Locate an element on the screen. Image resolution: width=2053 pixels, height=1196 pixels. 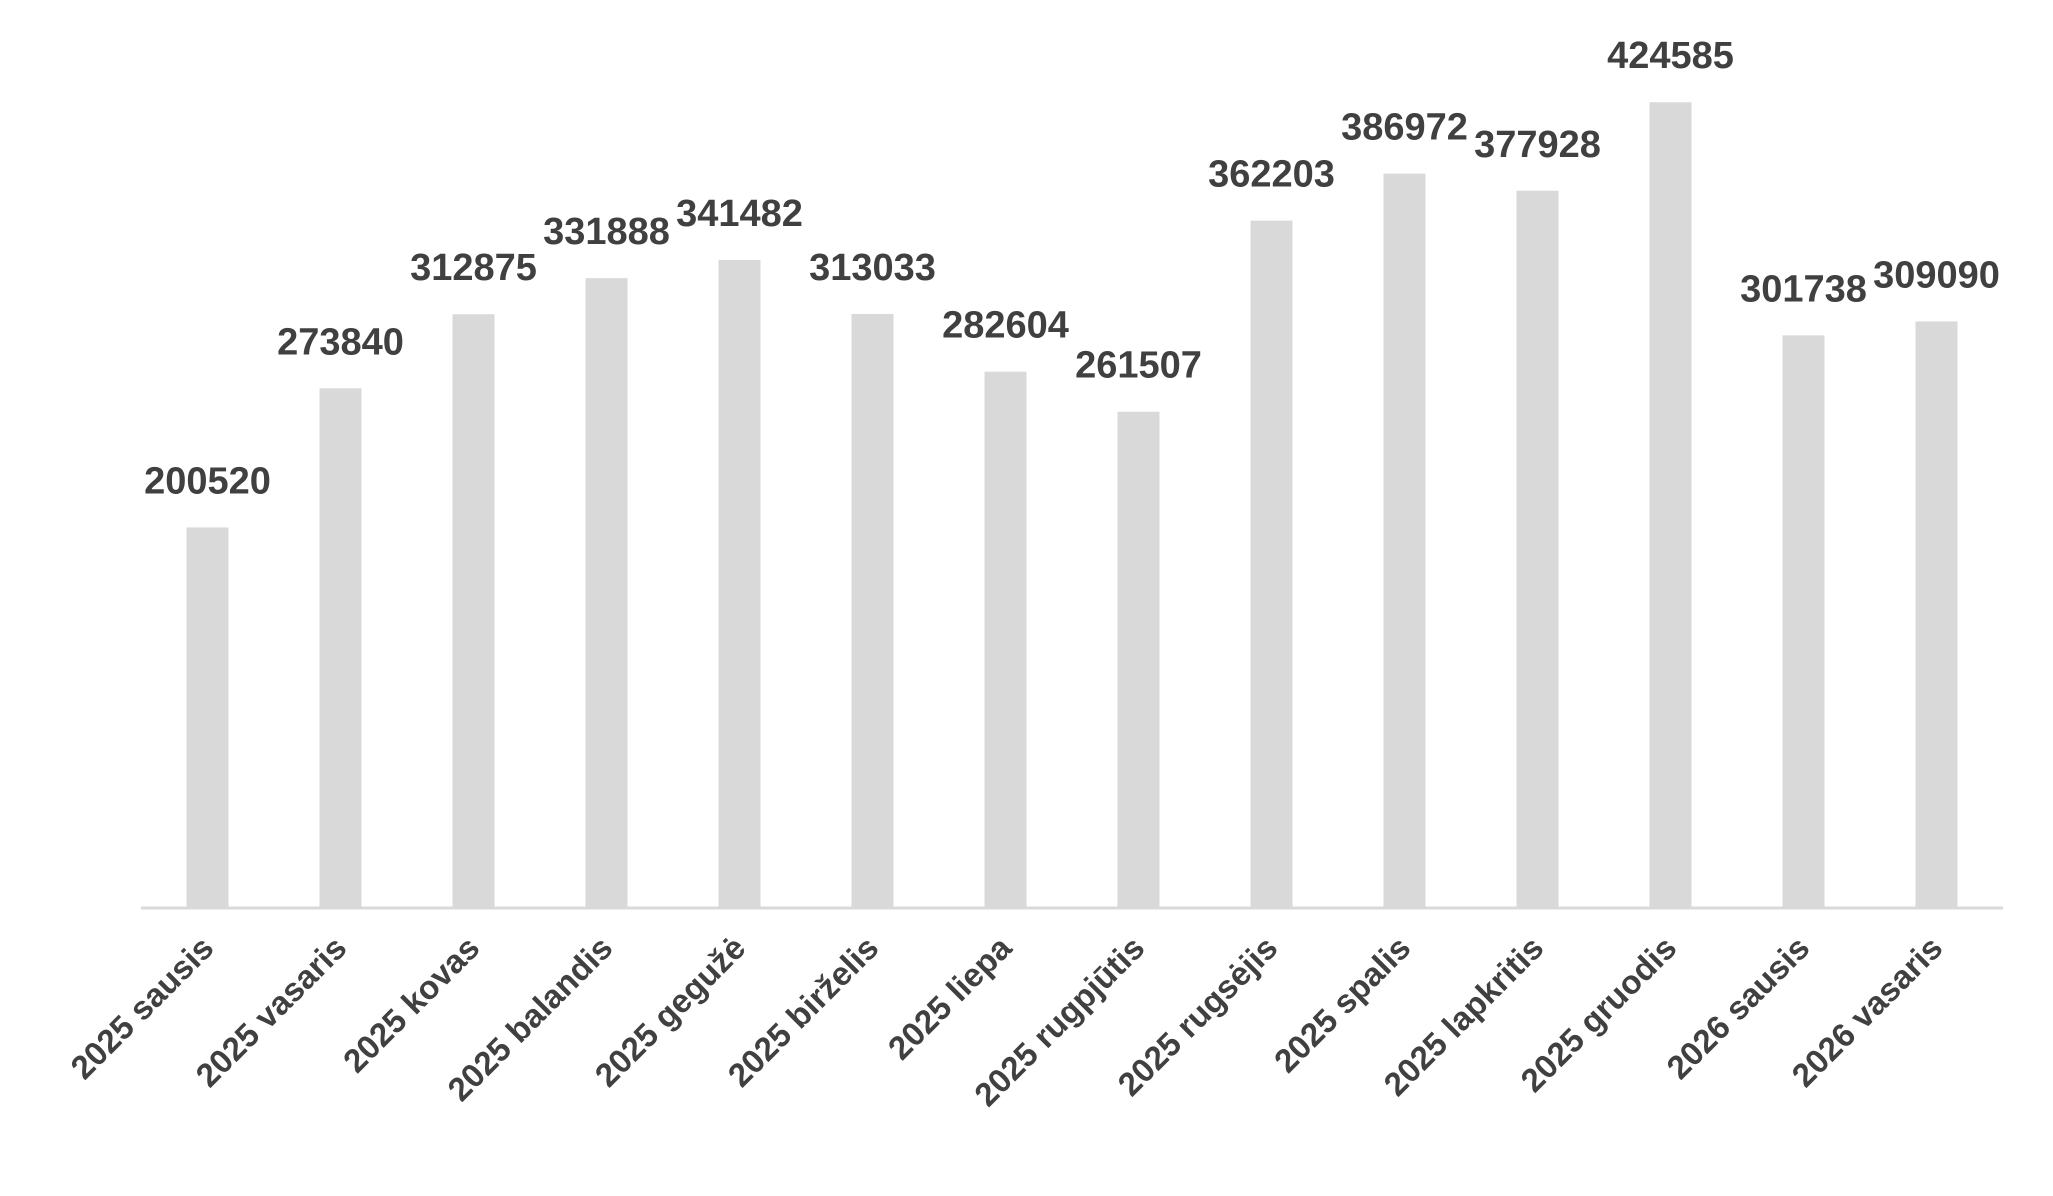
data-label: 362203 is located at coordinates (1271, 175).